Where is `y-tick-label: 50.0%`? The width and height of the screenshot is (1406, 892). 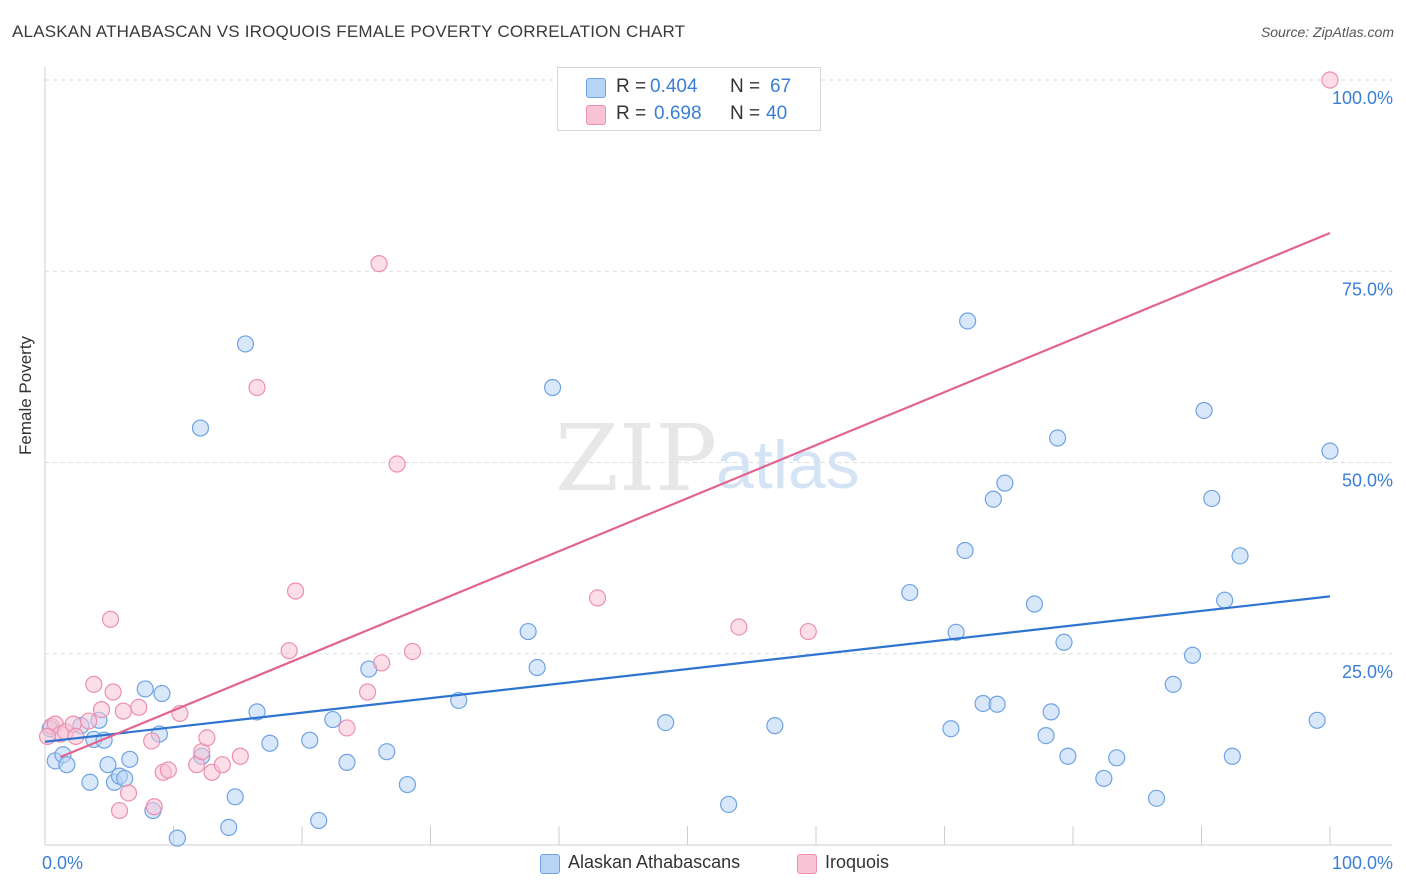
y-tick-label: 50.0% is located at coordinates (1367, 481).